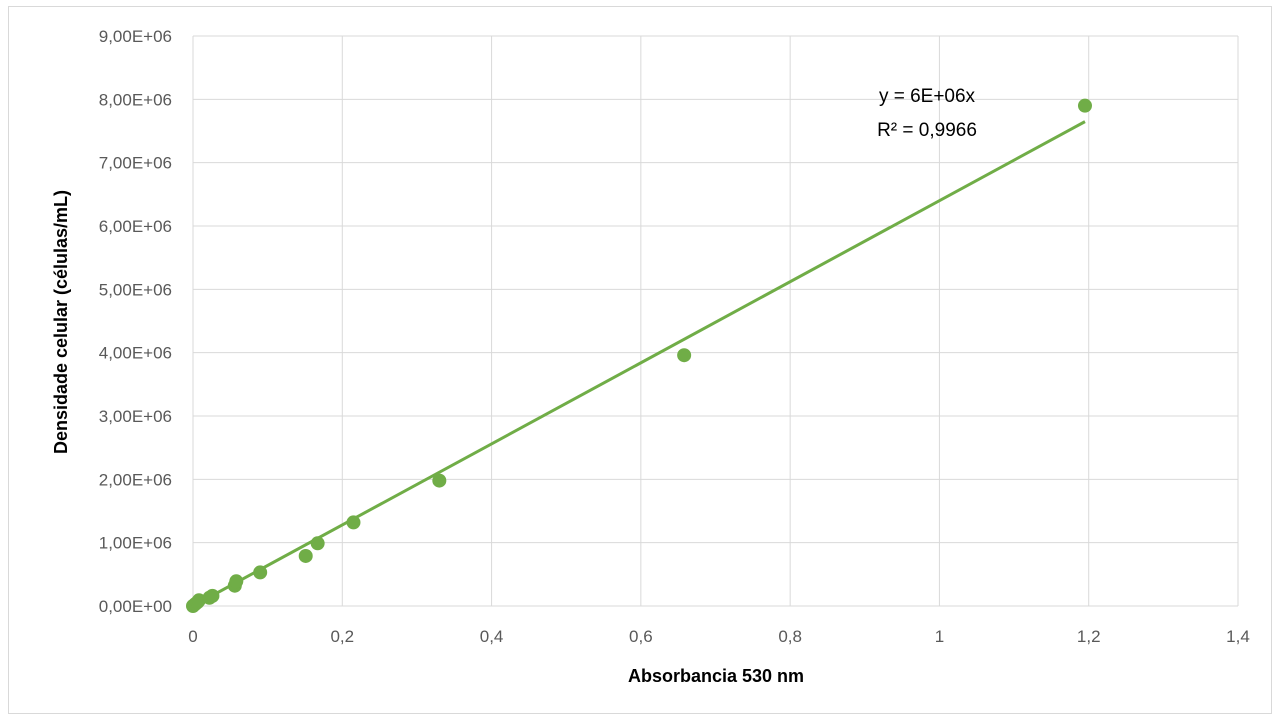  Describe the element at coordinates (135, 416) in the screenshot. I see `y-tick-label: 3,00E+06` at that location.